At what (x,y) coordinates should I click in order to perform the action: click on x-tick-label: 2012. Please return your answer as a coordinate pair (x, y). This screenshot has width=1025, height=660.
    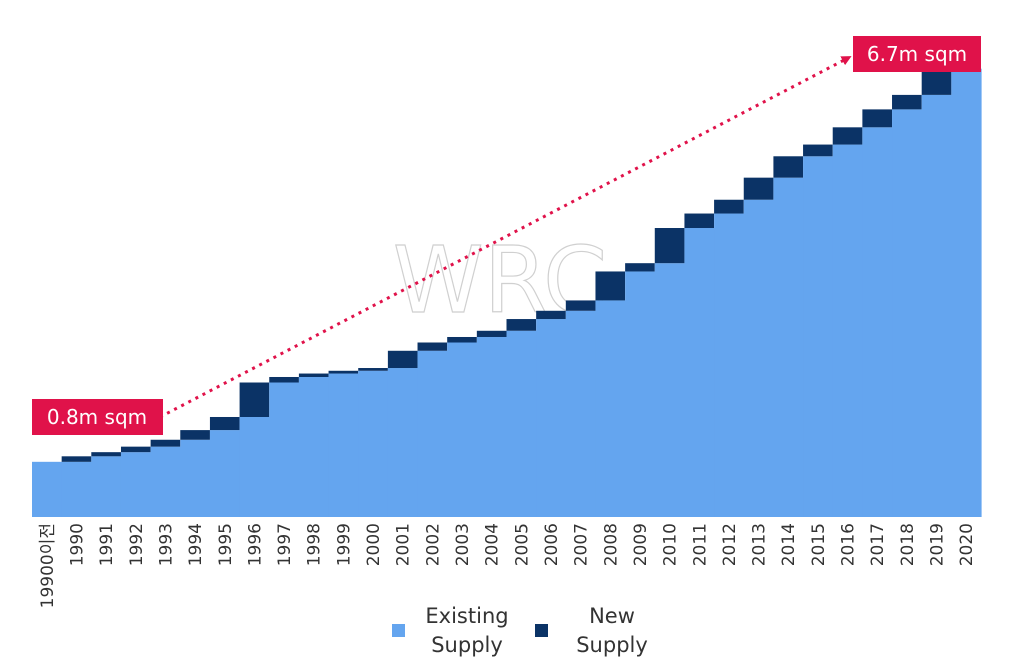
    Looking at the image, I should click on (730, 544).